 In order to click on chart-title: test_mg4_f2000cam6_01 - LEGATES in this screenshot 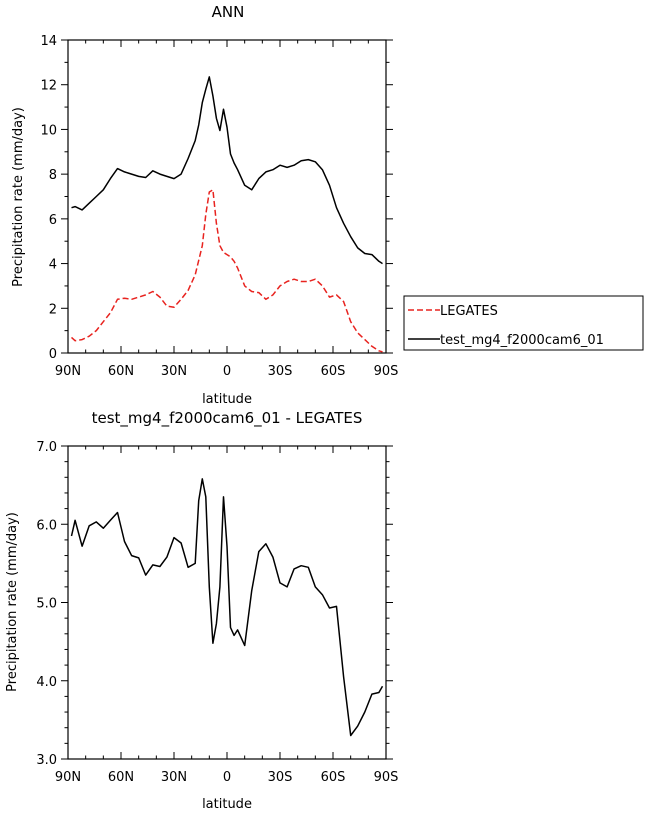, I will do `click(227, 418)`.